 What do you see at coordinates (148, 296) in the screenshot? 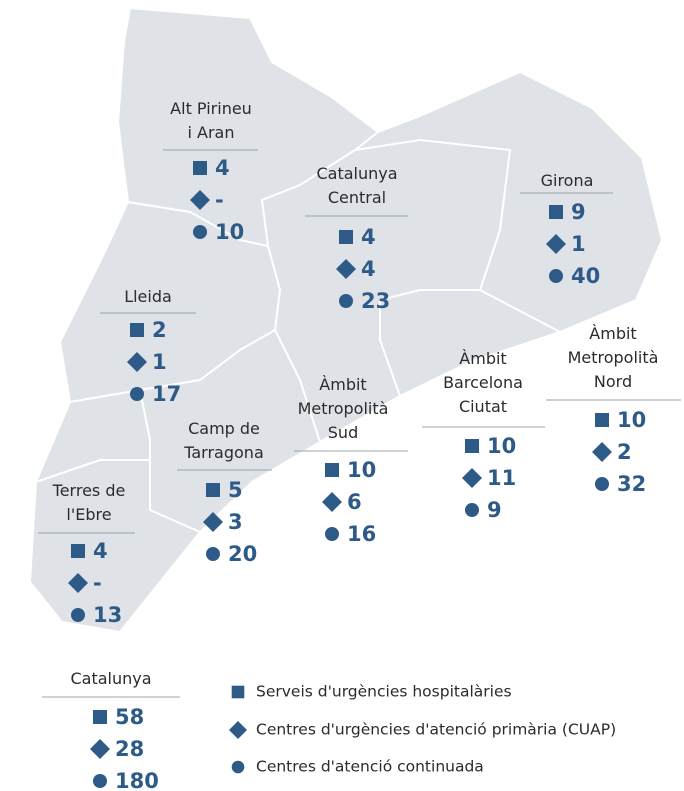
I see `region-label: Lleida` at bounding box center [148, 296].